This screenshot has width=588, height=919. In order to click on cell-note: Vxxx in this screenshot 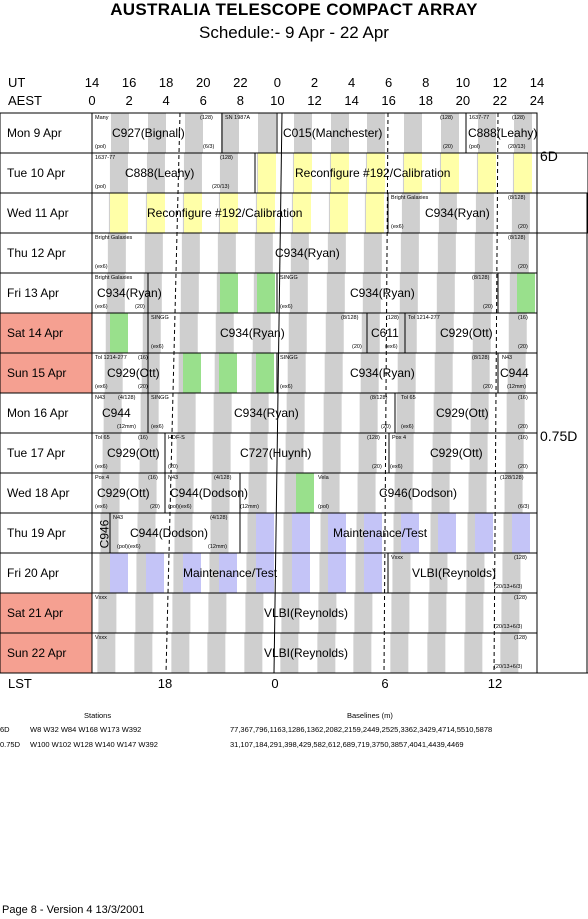, I will do `click(101, 638)`.